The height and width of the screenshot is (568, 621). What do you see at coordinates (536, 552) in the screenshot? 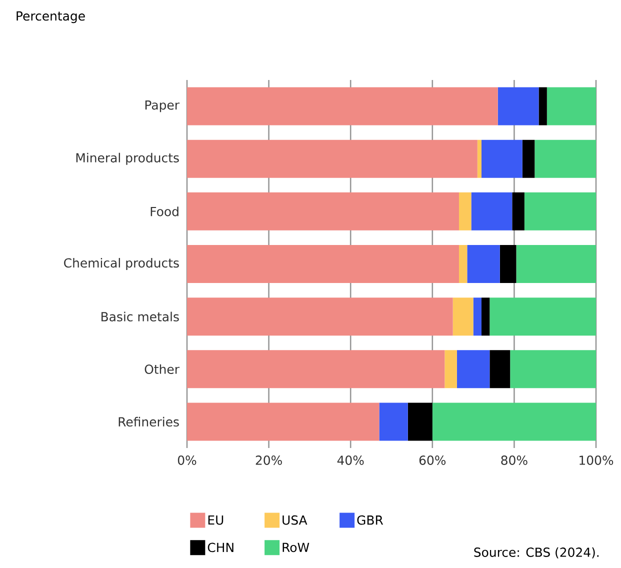
I see `source-note: Source: CBS (2024).` at bounding box center [536, 552].